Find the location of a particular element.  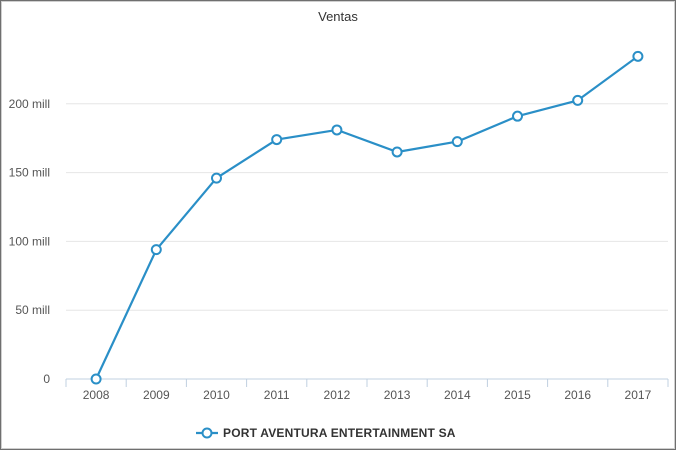

legend-marker-icon is located at coordinates (207, 433).